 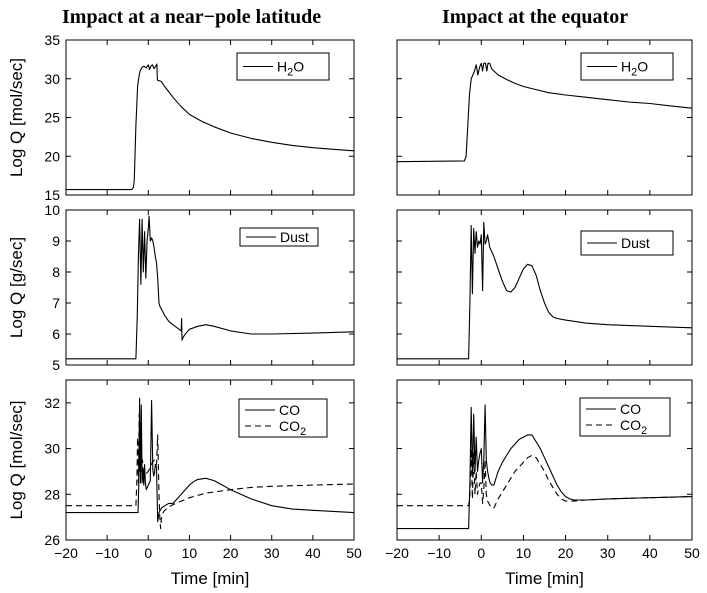 I want to click on chart-panel-r1-c1: Dust, so click(x=544, y=287).